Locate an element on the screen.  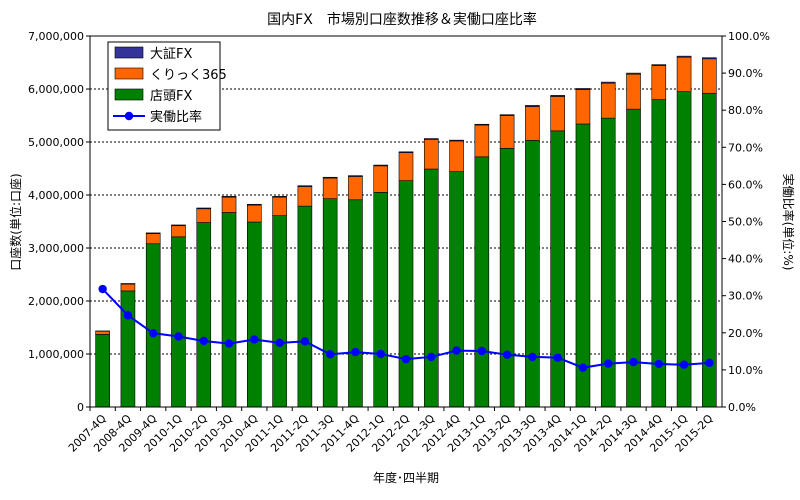
y-tick-label: 2,000,000 is located at coordinates (56, 301).